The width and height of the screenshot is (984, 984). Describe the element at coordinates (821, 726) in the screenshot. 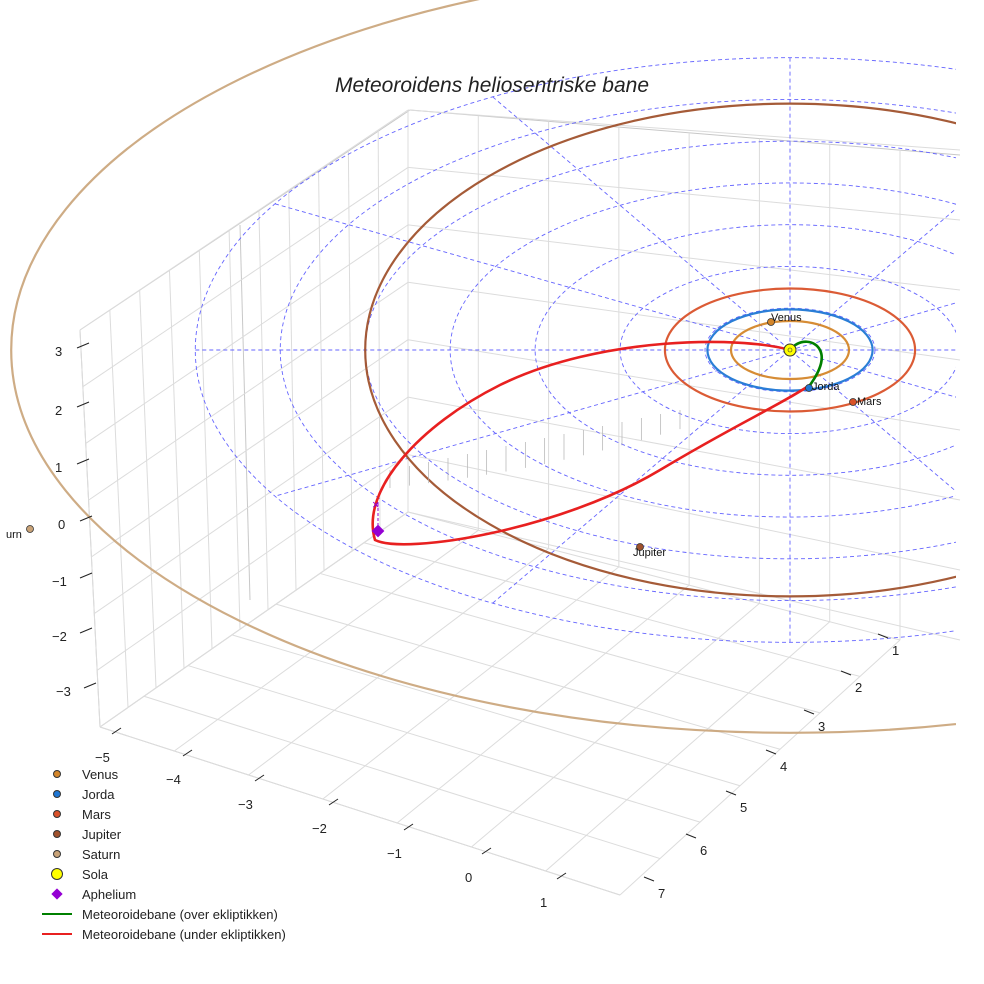

I see `y-tick-label: 3` at that location.